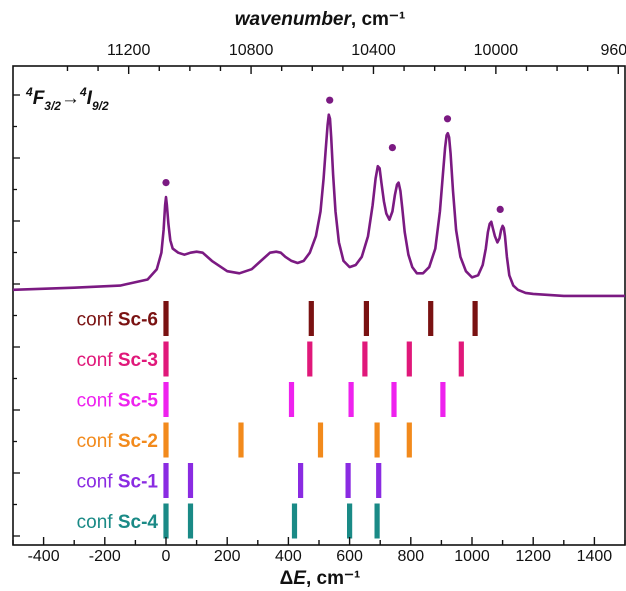  What do you see at coordinates (346, 58) in the screenshot?
I see `top-axis: 11200 10800 10400 10000 9600` at bounding box center [346, 58].